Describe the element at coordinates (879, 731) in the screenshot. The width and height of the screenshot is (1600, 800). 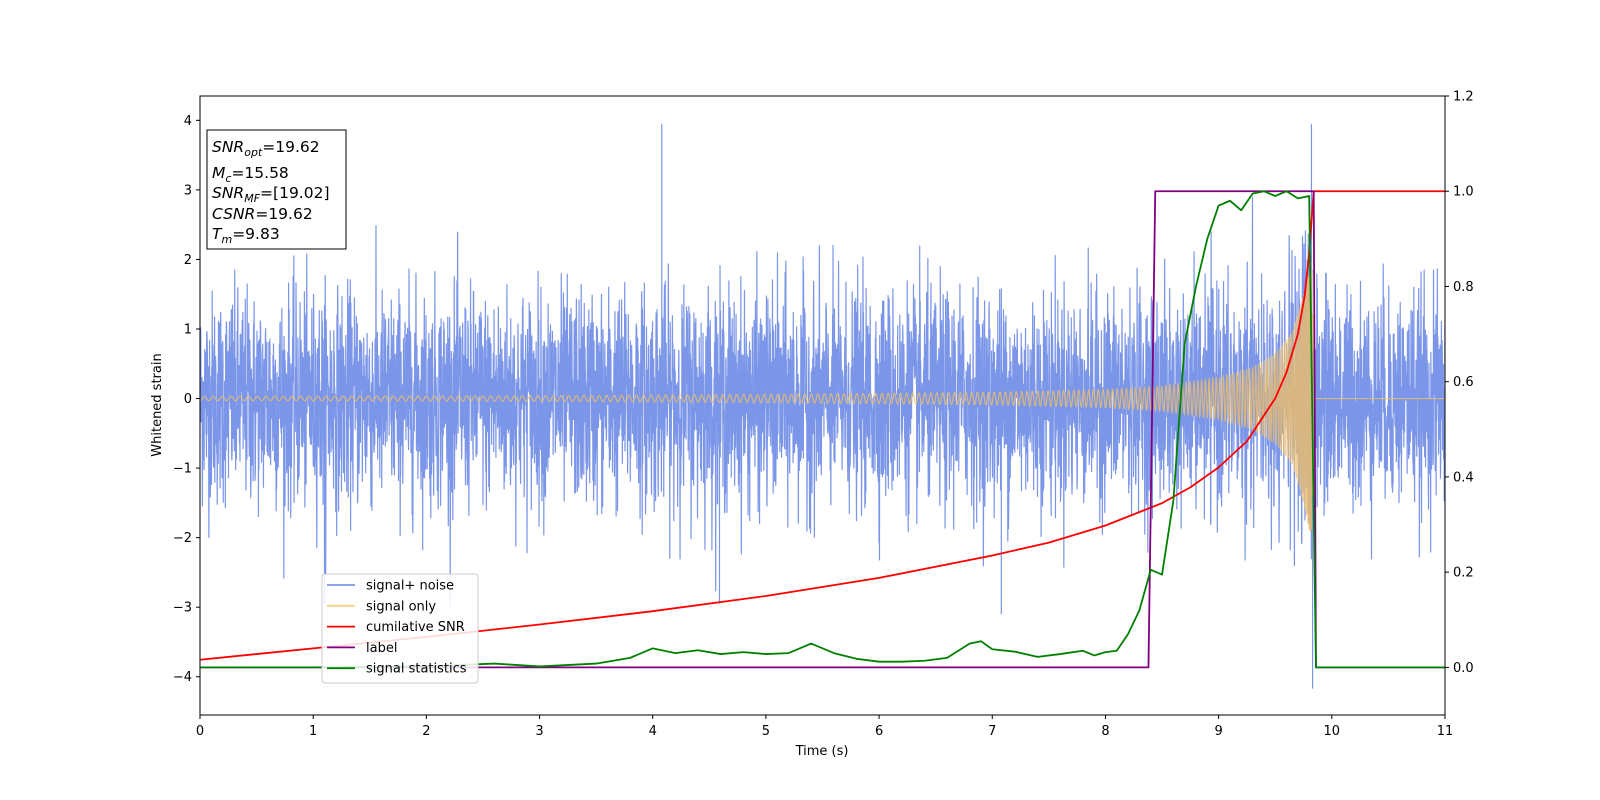
I see `x-tick-label: 6` at that location.